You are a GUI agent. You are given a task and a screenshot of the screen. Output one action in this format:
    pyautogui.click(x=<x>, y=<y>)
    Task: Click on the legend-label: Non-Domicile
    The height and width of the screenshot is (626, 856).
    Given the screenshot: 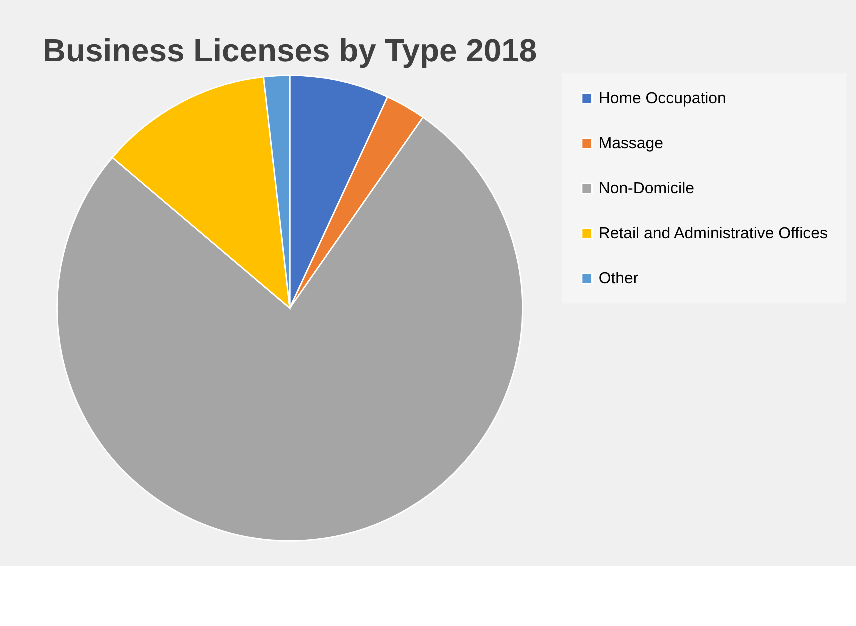 What is the action you would take?
    pyautogui.click(x=646, y=189)
    